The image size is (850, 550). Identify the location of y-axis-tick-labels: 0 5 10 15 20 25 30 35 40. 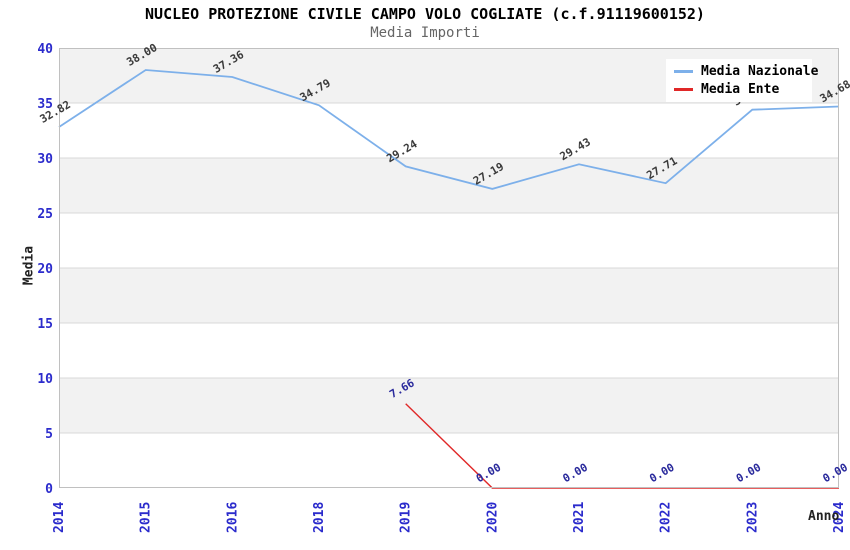
(45, 269).